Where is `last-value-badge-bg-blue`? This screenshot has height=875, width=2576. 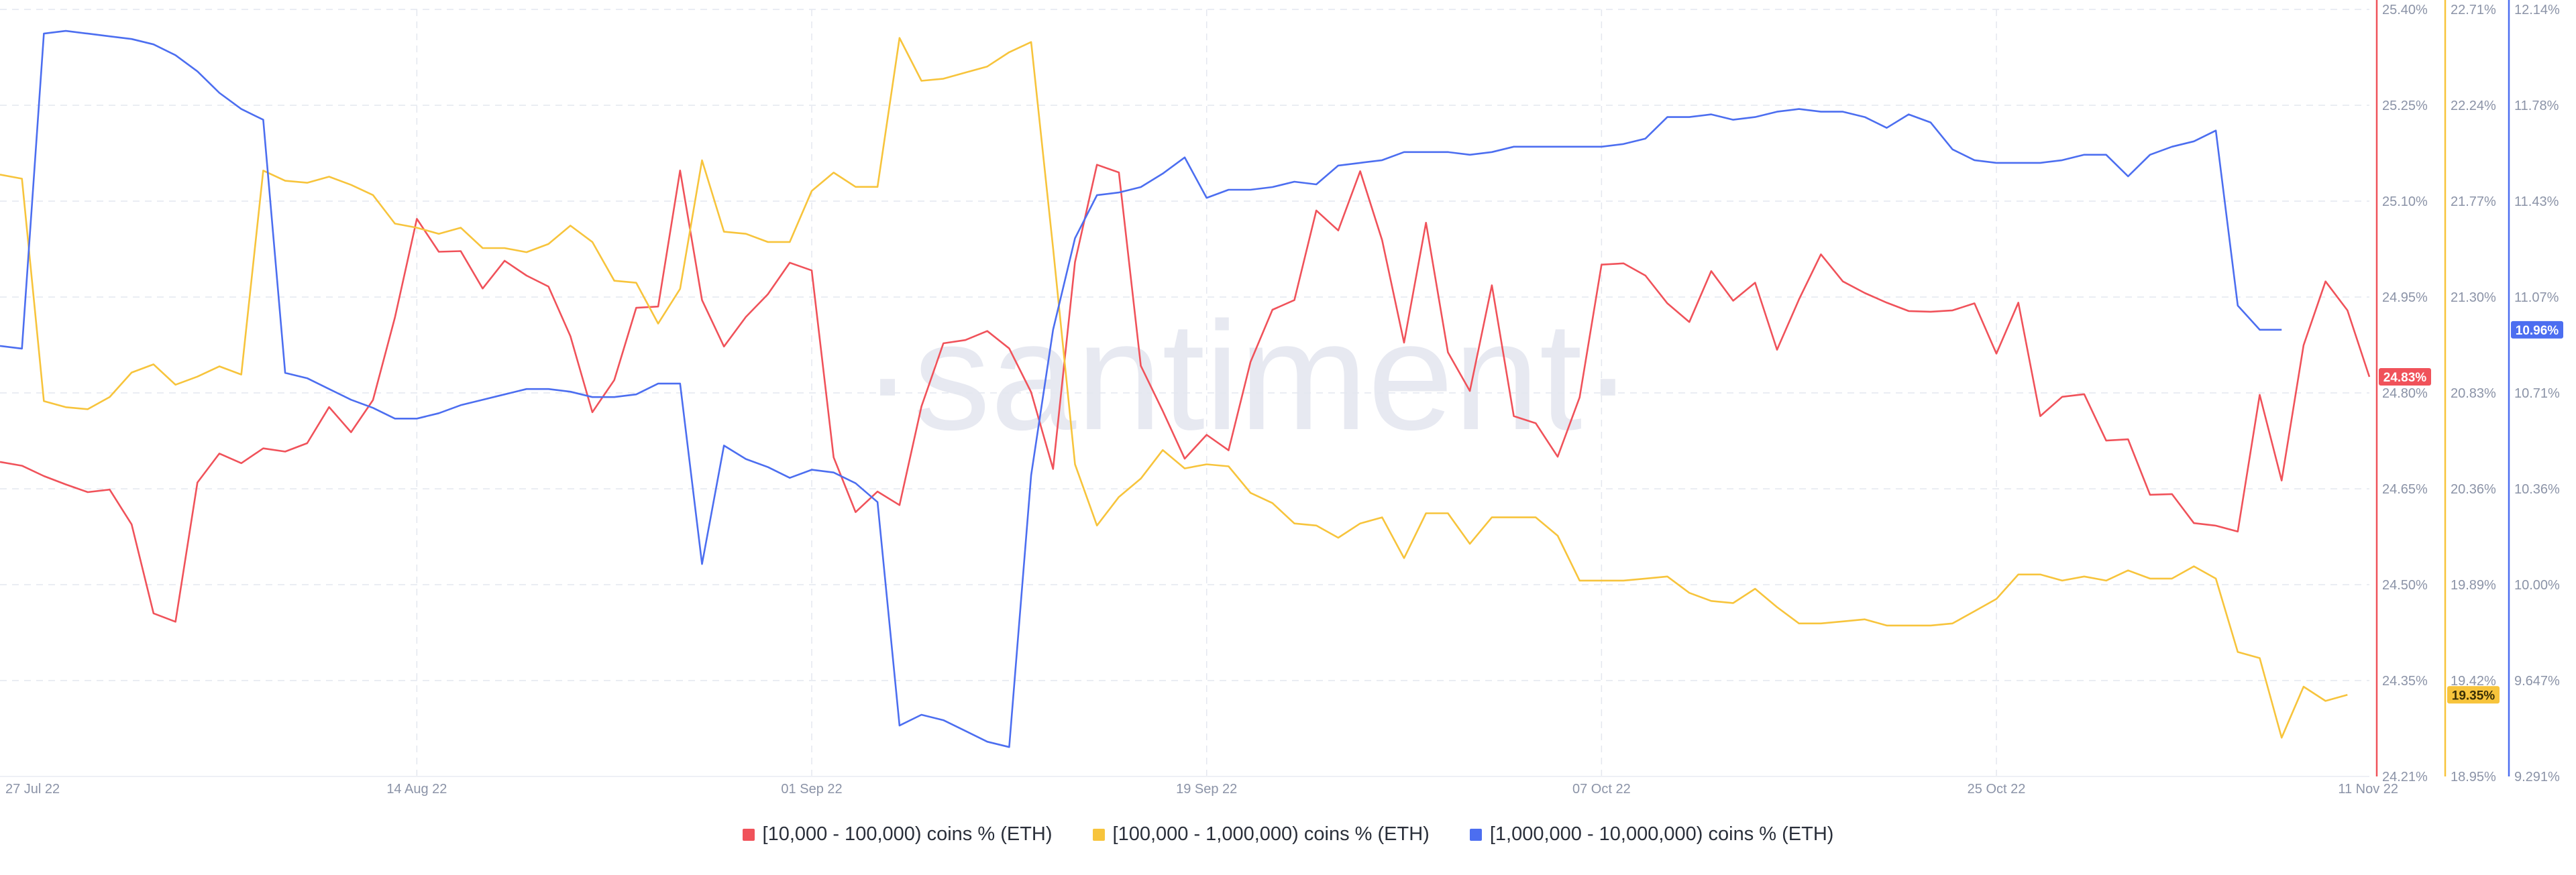
last-value-badge-bg-blue is located at coordinates (2537, 329).